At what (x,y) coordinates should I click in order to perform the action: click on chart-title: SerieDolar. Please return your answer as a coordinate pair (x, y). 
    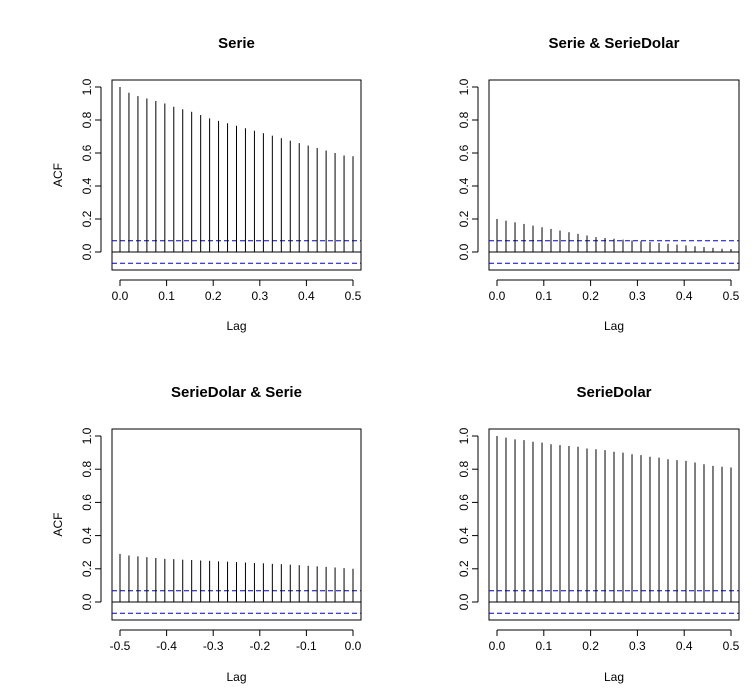
    Looking at the image, I should click on (613, 392).